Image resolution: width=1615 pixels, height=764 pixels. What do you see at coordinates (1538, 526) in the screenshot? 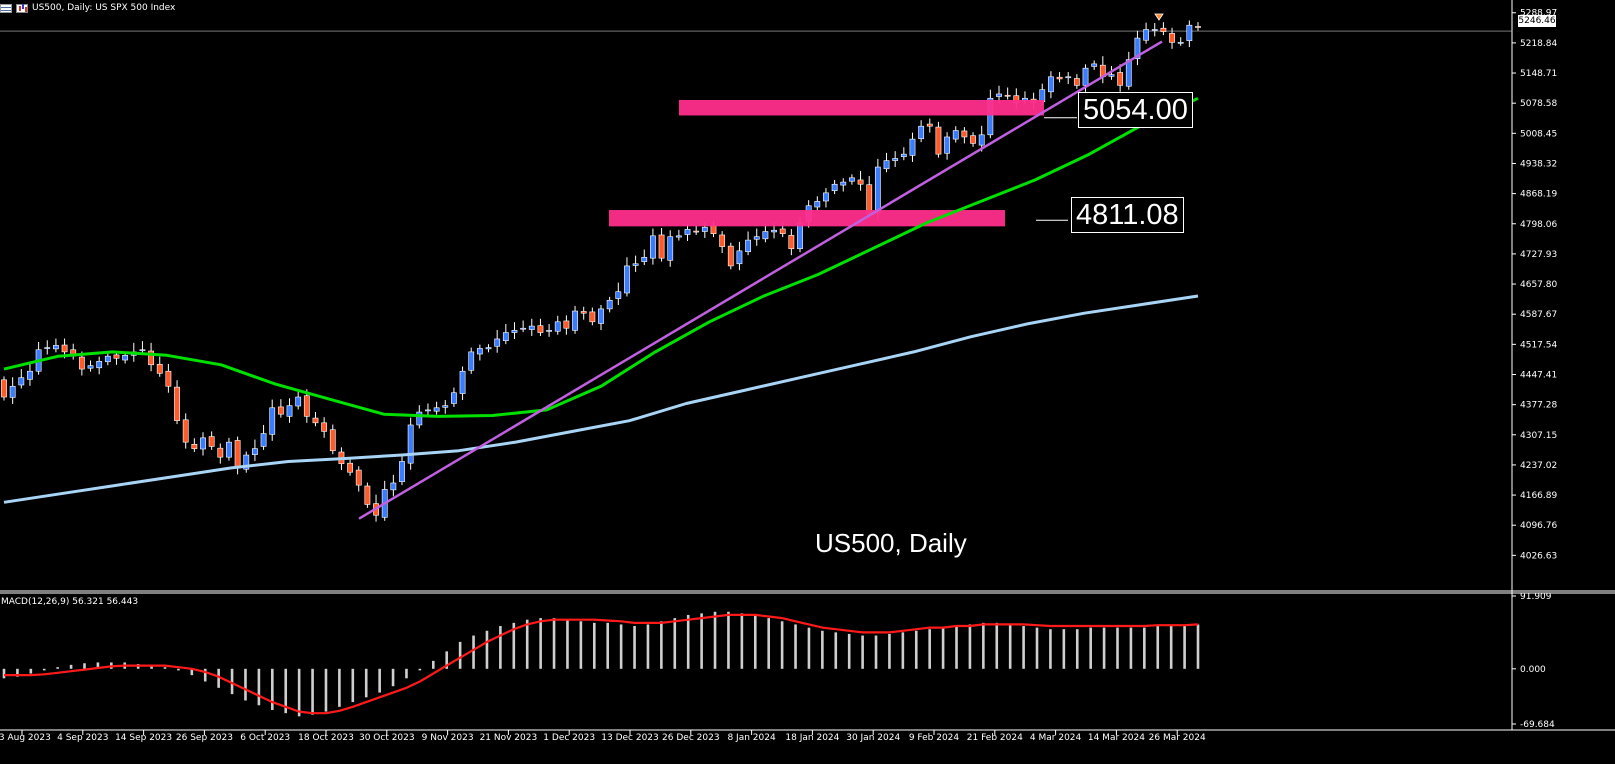
I see `y-tick-label: 4096.76` at bounding box center [1538, 526].